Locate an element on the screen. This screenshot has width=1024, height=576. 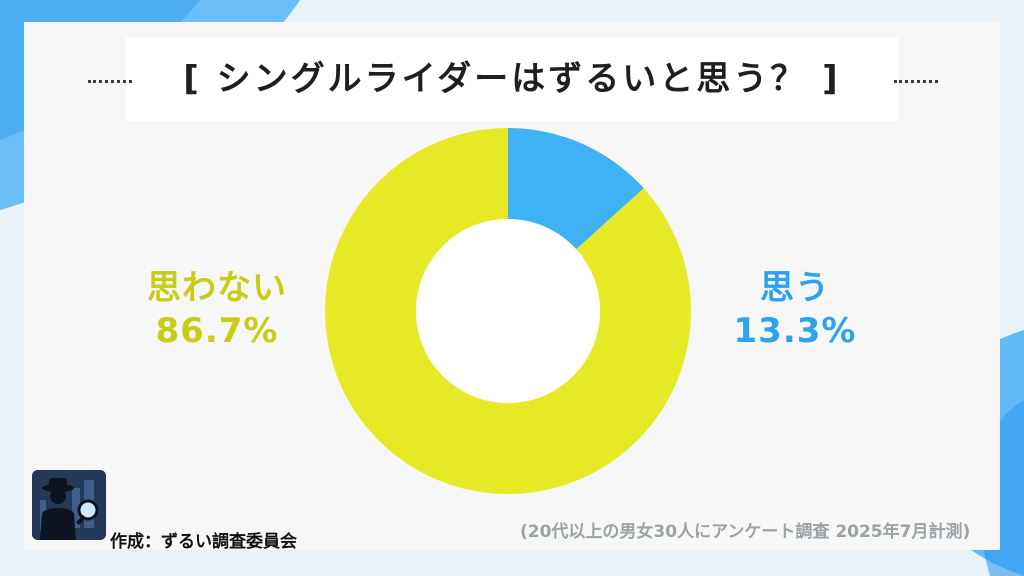
donut-hole is located at coordinates (508, 311).